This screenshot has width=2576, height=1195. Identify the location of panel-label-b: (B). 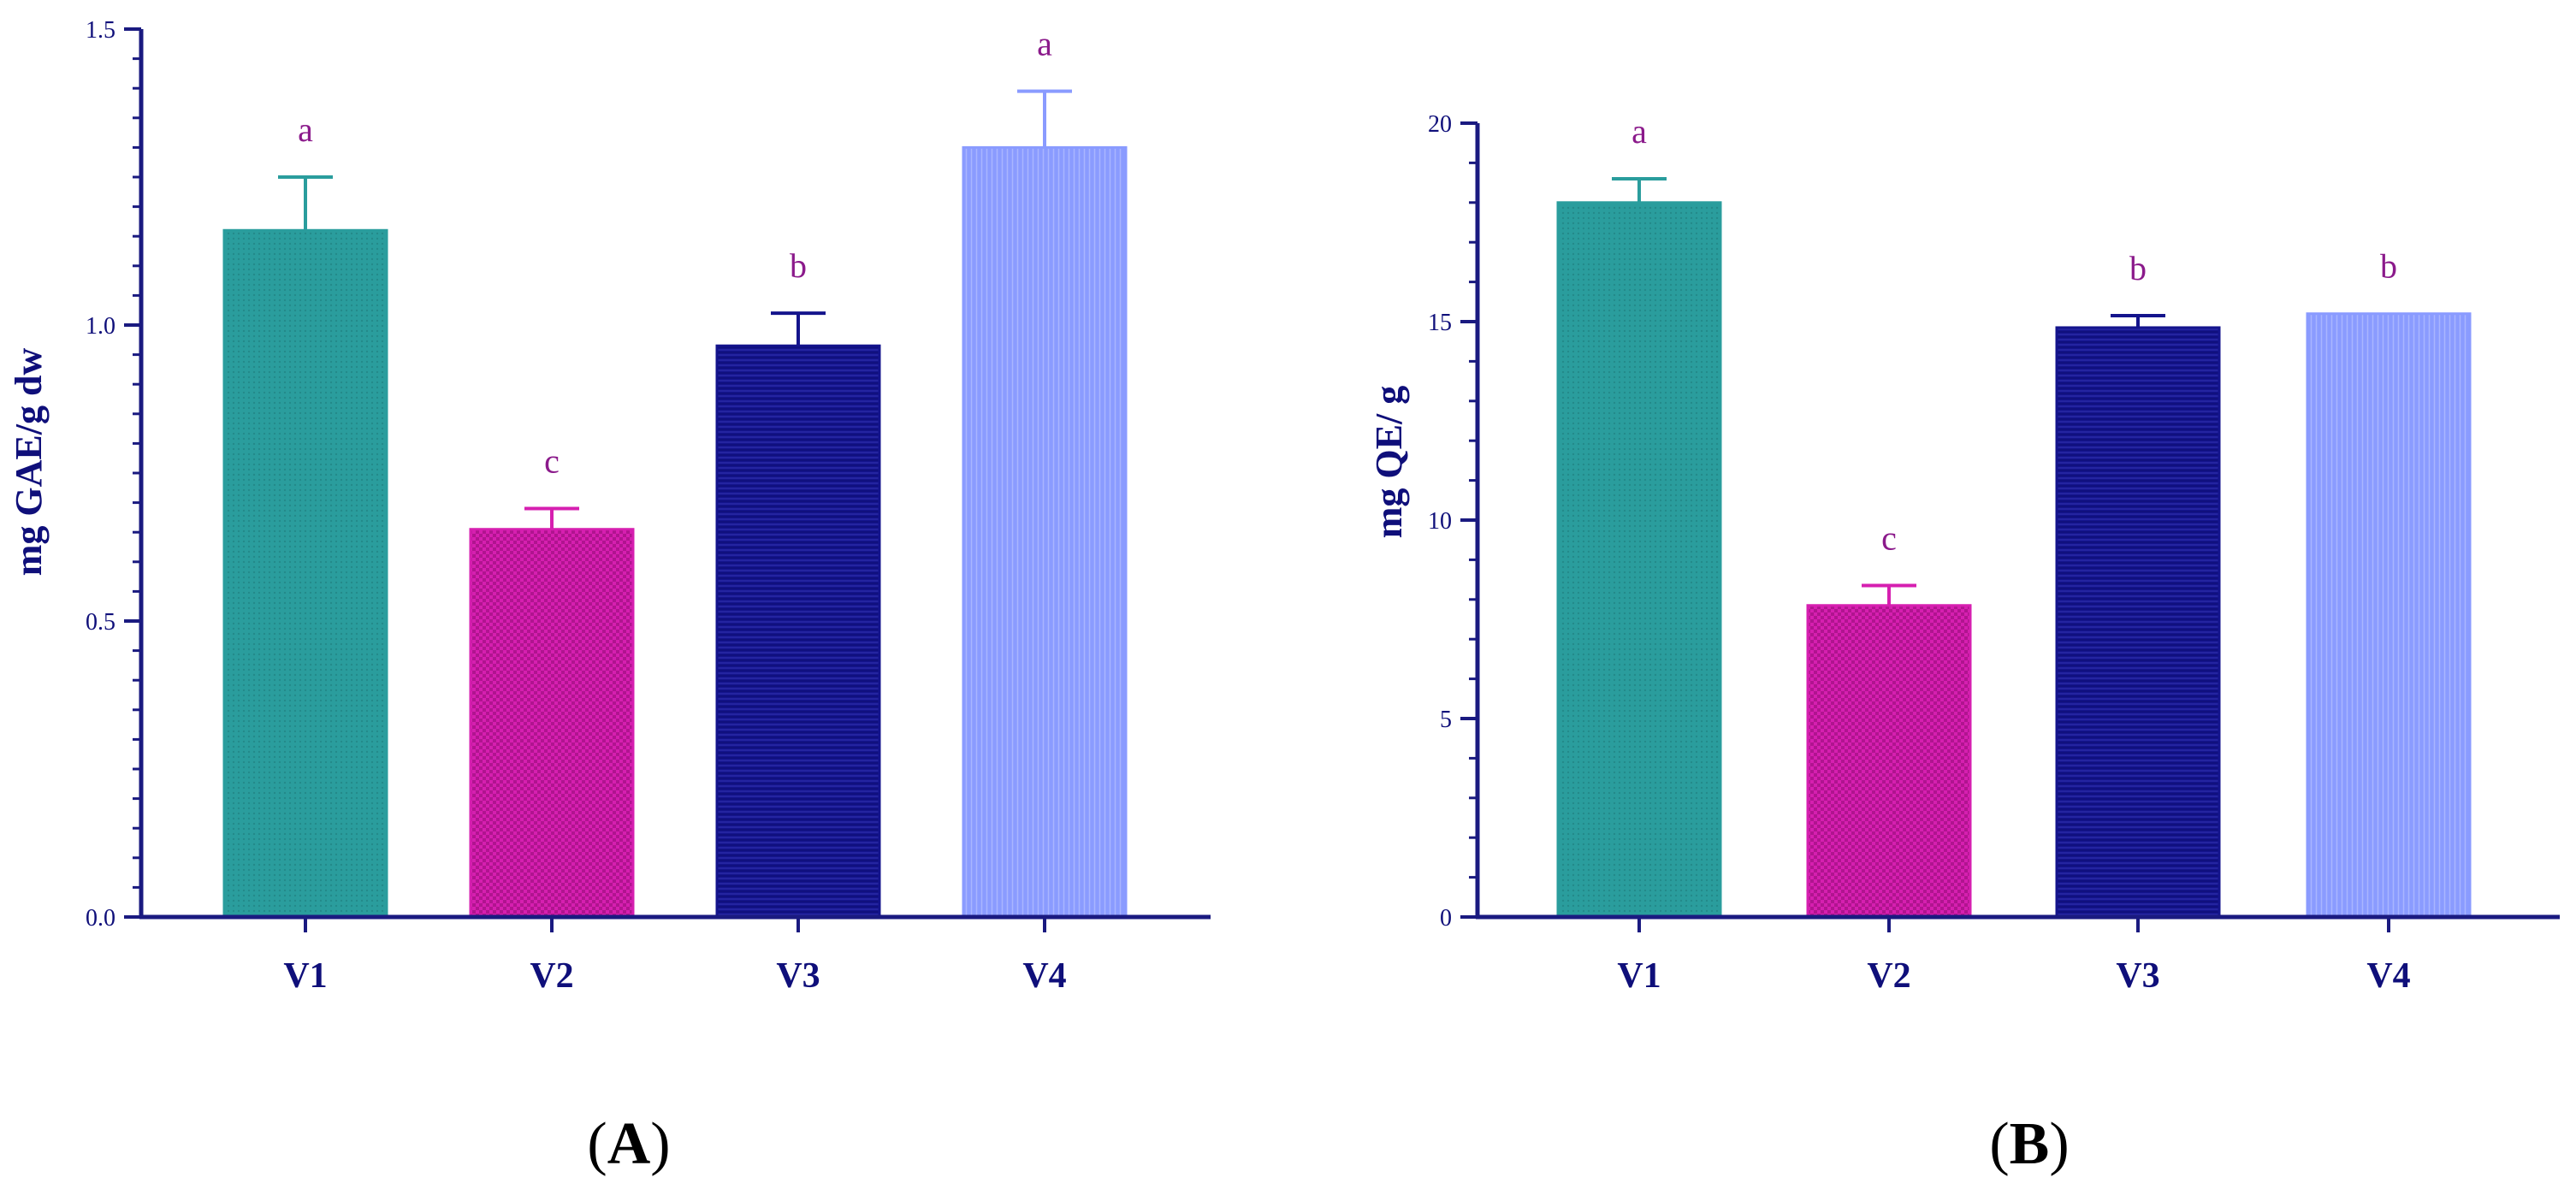
(2029, 1144).